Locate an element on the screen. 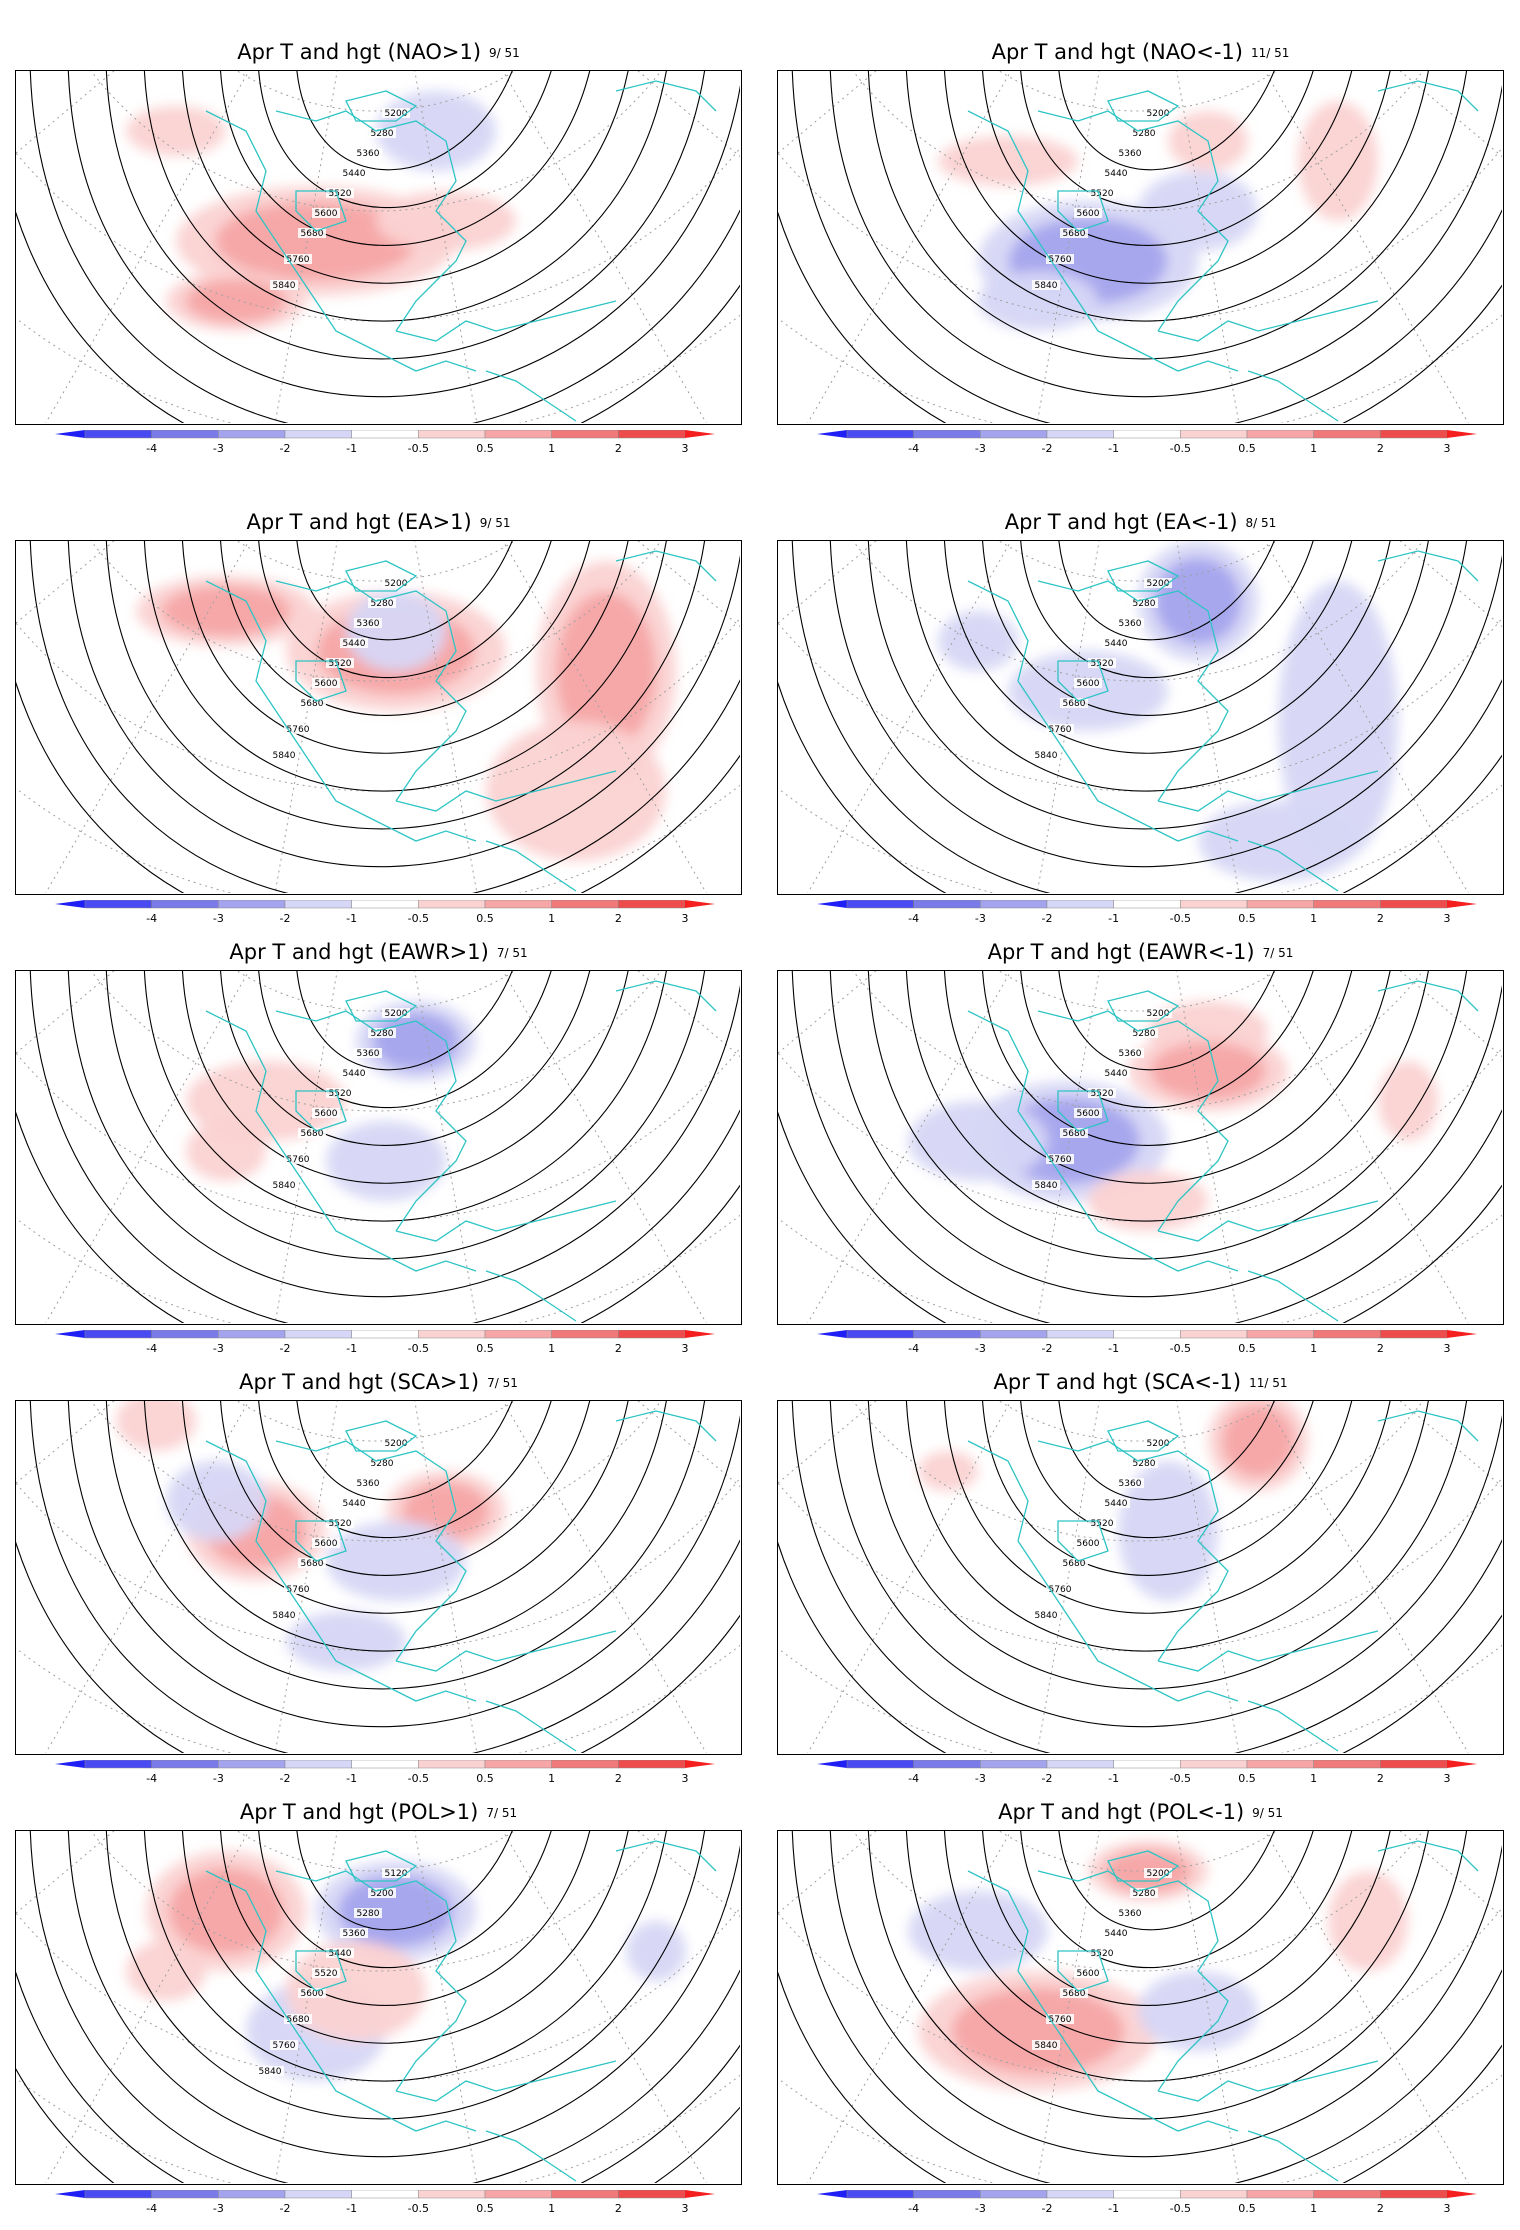 Image resolution: width=1520 pixels, height=2230 pixels. map-svg: 5200 5280 5360 5440 5520 5600 5680 5760 5840 is located at coordinates (378, 247).